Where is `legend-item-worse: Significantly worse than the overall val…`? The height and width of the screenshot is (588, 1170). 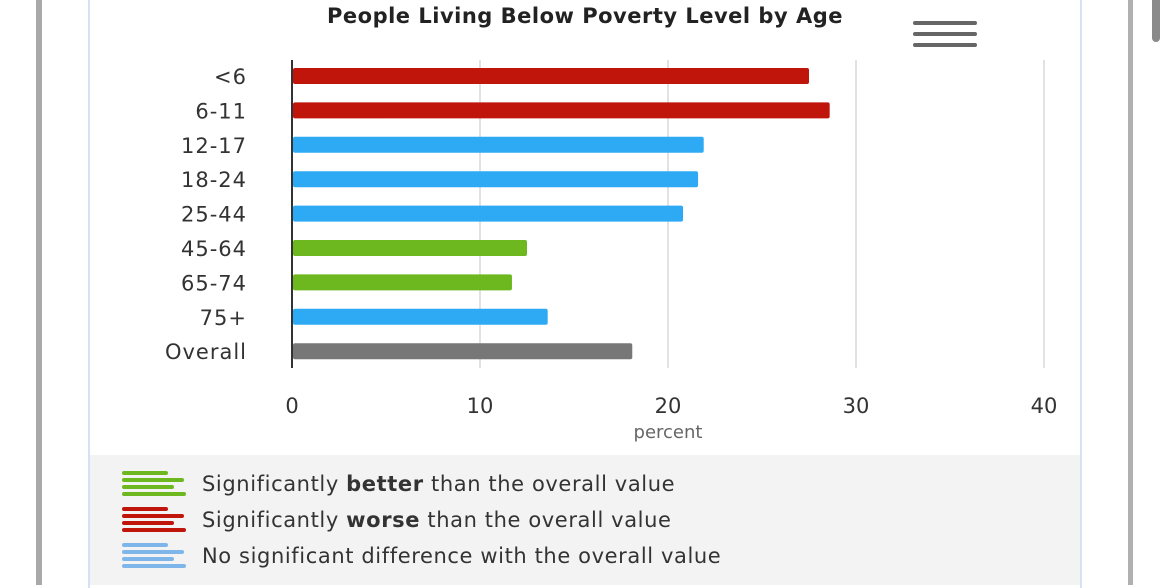 legend-item-worse: Significantly worse than the overall val… is located at coordinates (397, 520).